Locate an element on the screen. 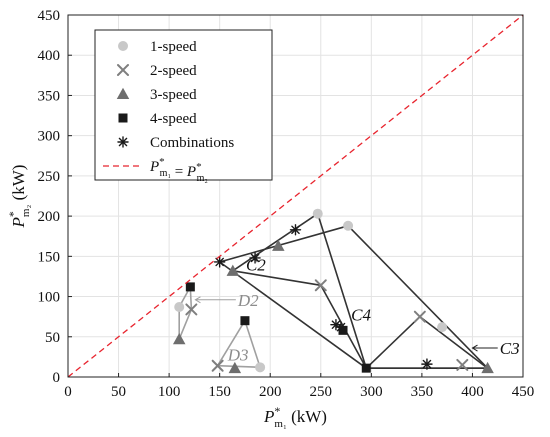  annotations: C2 C4 C3 D2 D3 is located at coordinates (357, 309).